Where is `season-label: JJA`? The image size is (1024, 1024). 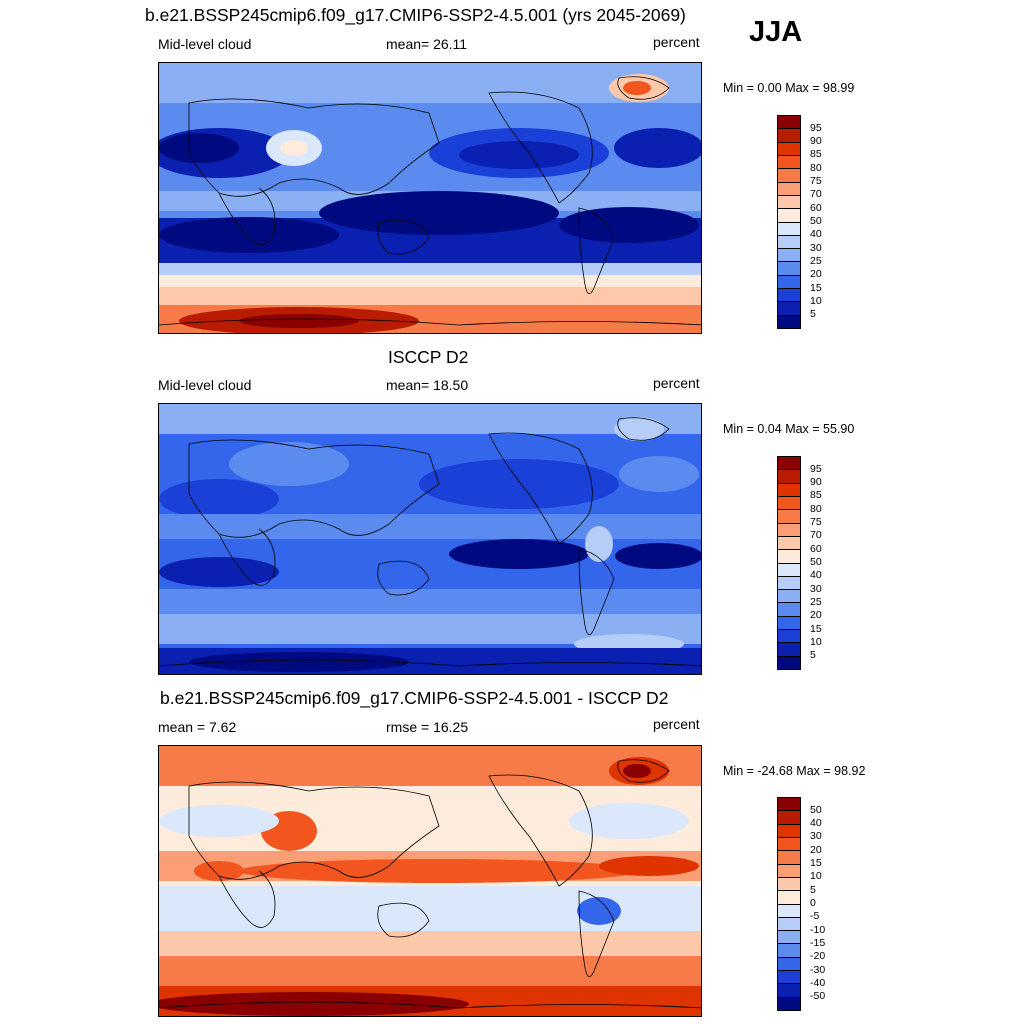
season-label: JJA is located at coordinates (776, 32).